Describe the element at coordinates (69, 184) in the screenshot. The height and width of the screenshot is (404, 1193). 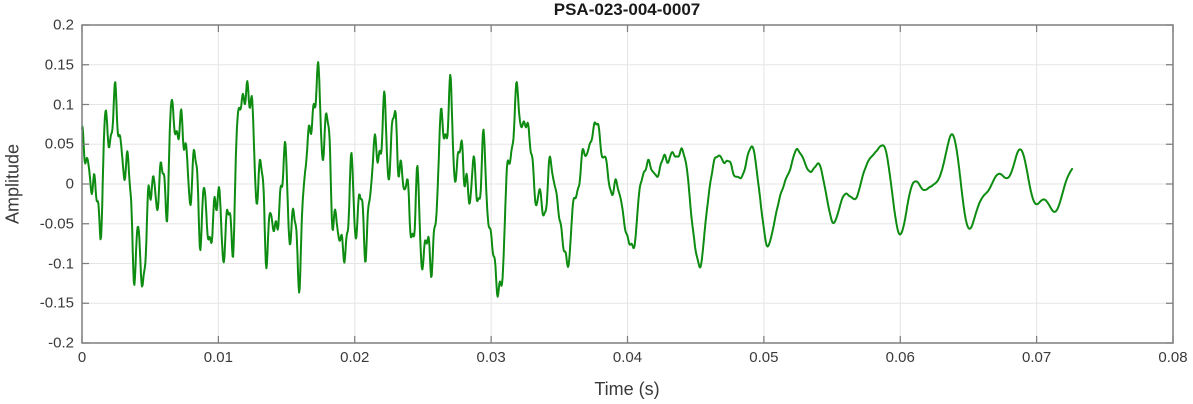
I see `y-tick-label: 0` at that location.